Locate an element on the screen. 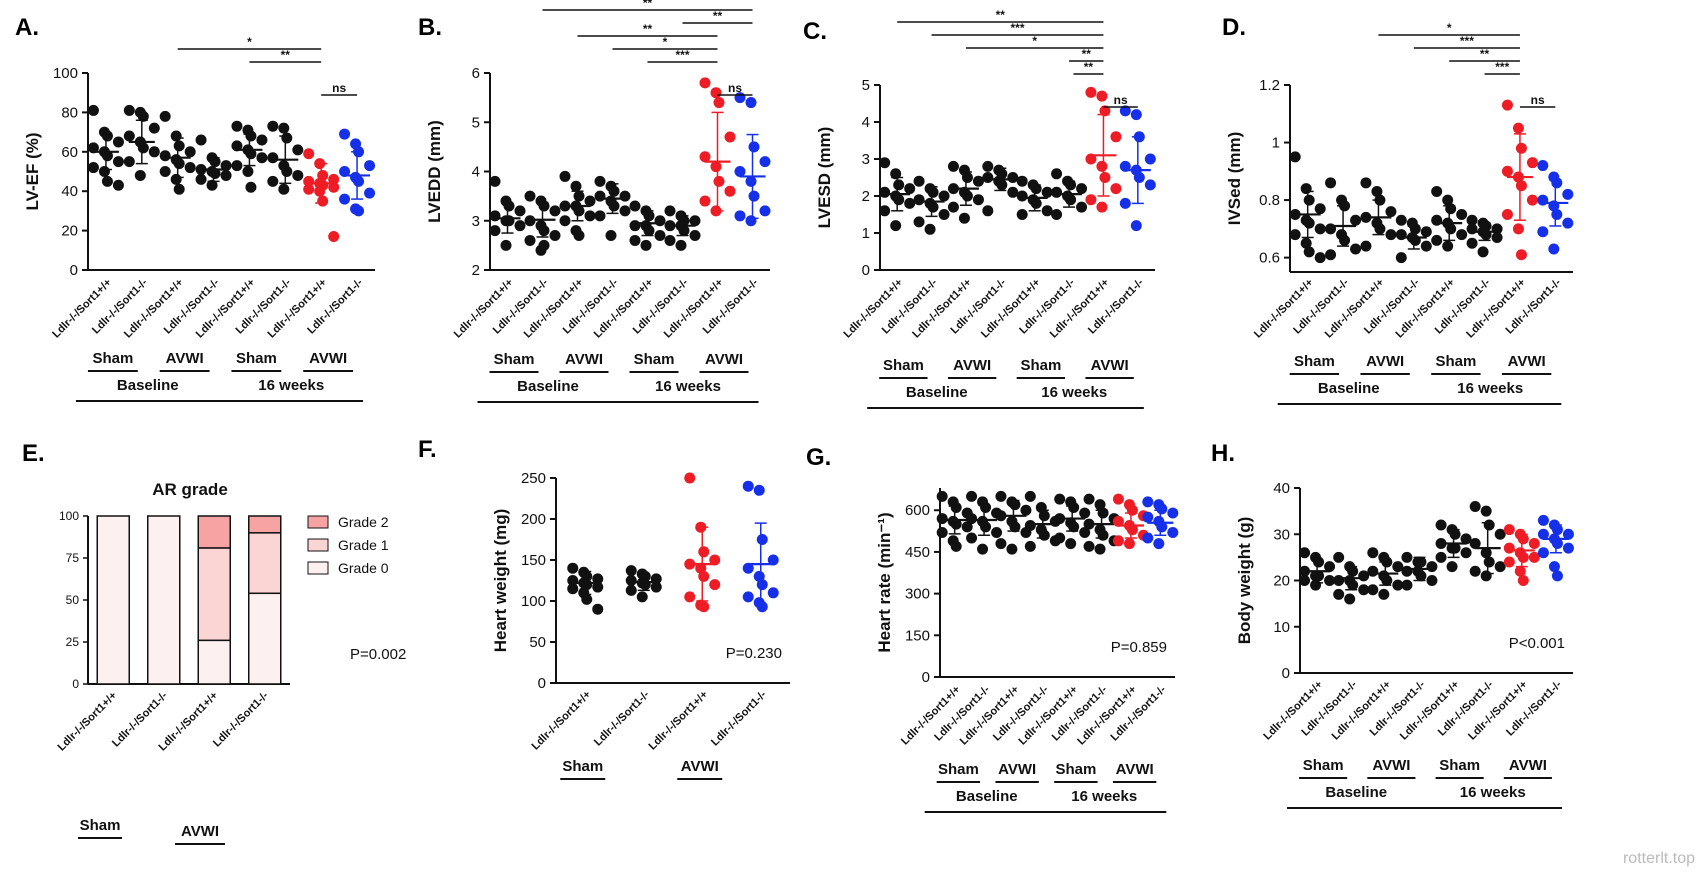  y-tick-label-G: 150 is located at coordinates (917, 635).